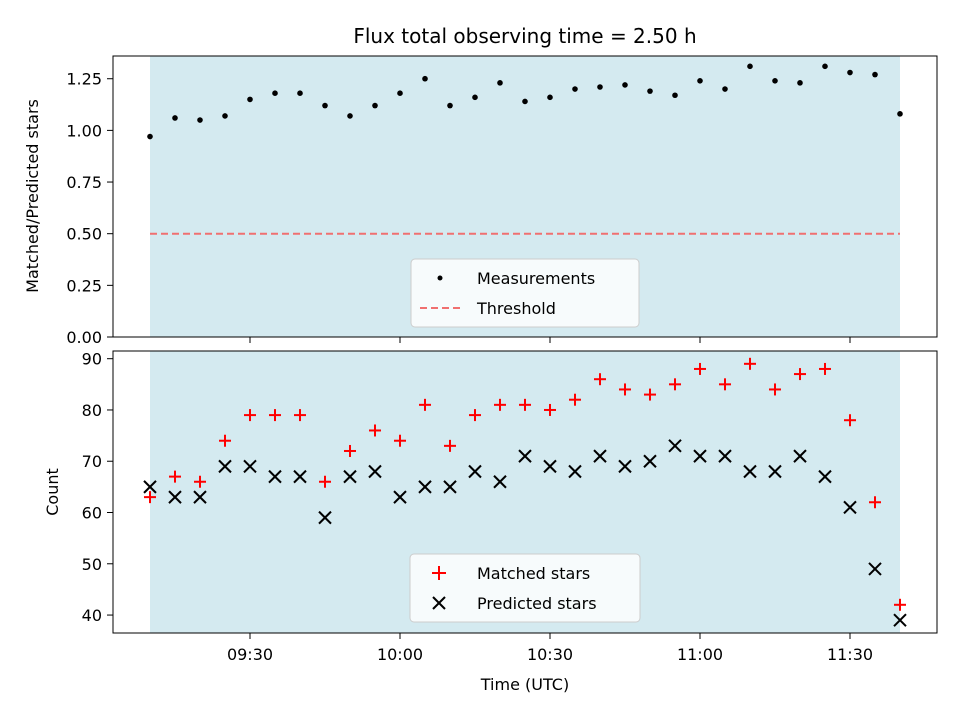 The image size is (960, 720). What do you see at coordinates (92, 513) in the screenshot?
I see `bottom-ytick-label: 60` at bounding box center [92, 513].